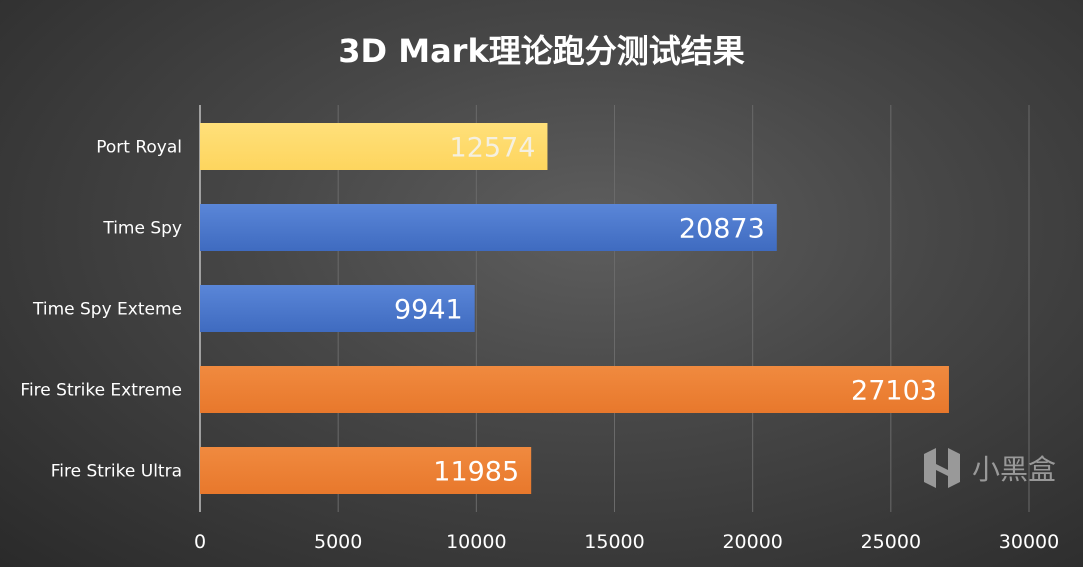 This screenshot has width=1083, height=567. I want to click on data-label: 27103, so click(894, 391).